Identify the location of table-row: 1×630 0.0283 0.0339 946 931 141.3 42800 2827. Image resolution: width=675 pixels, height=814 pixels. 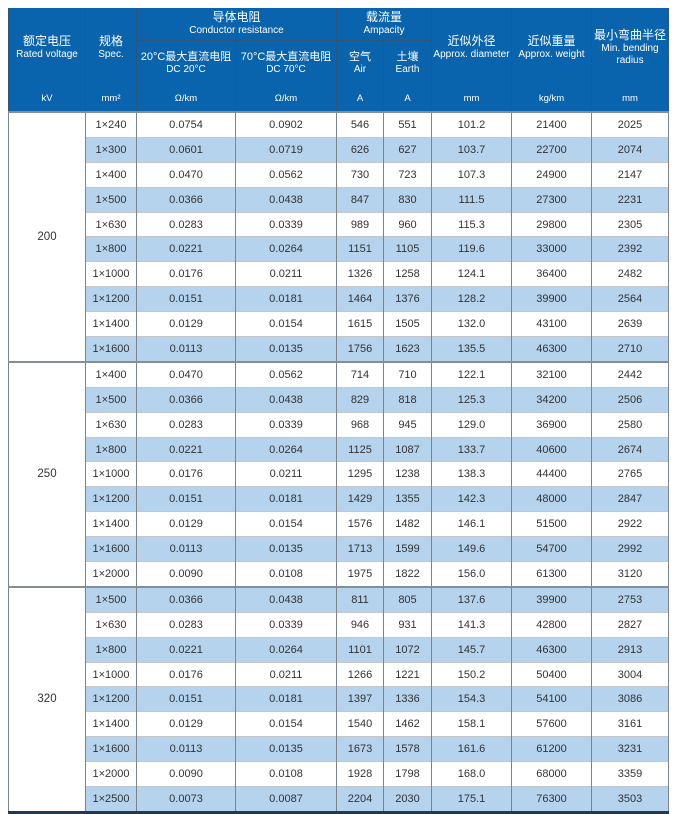
(339, 624).